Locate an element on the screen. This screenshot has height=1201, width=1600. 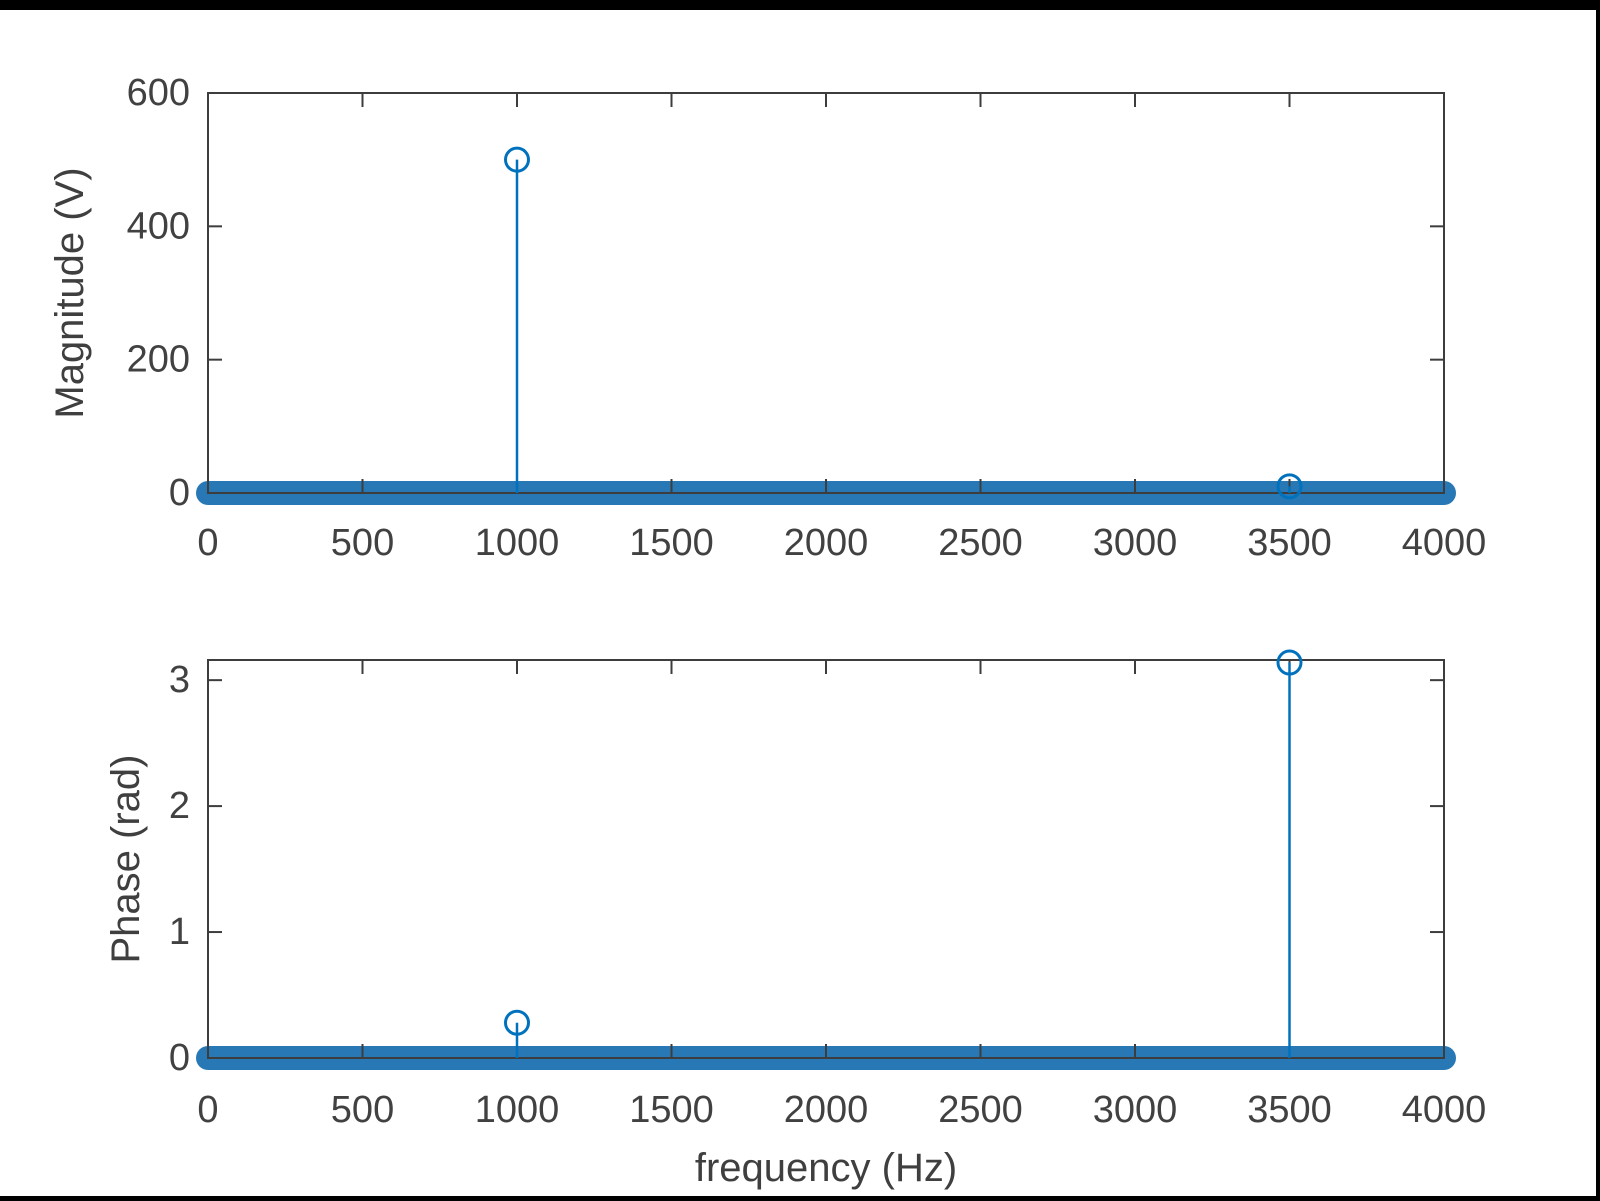
screenshot-border-right is located at coordinates (1598, 600).